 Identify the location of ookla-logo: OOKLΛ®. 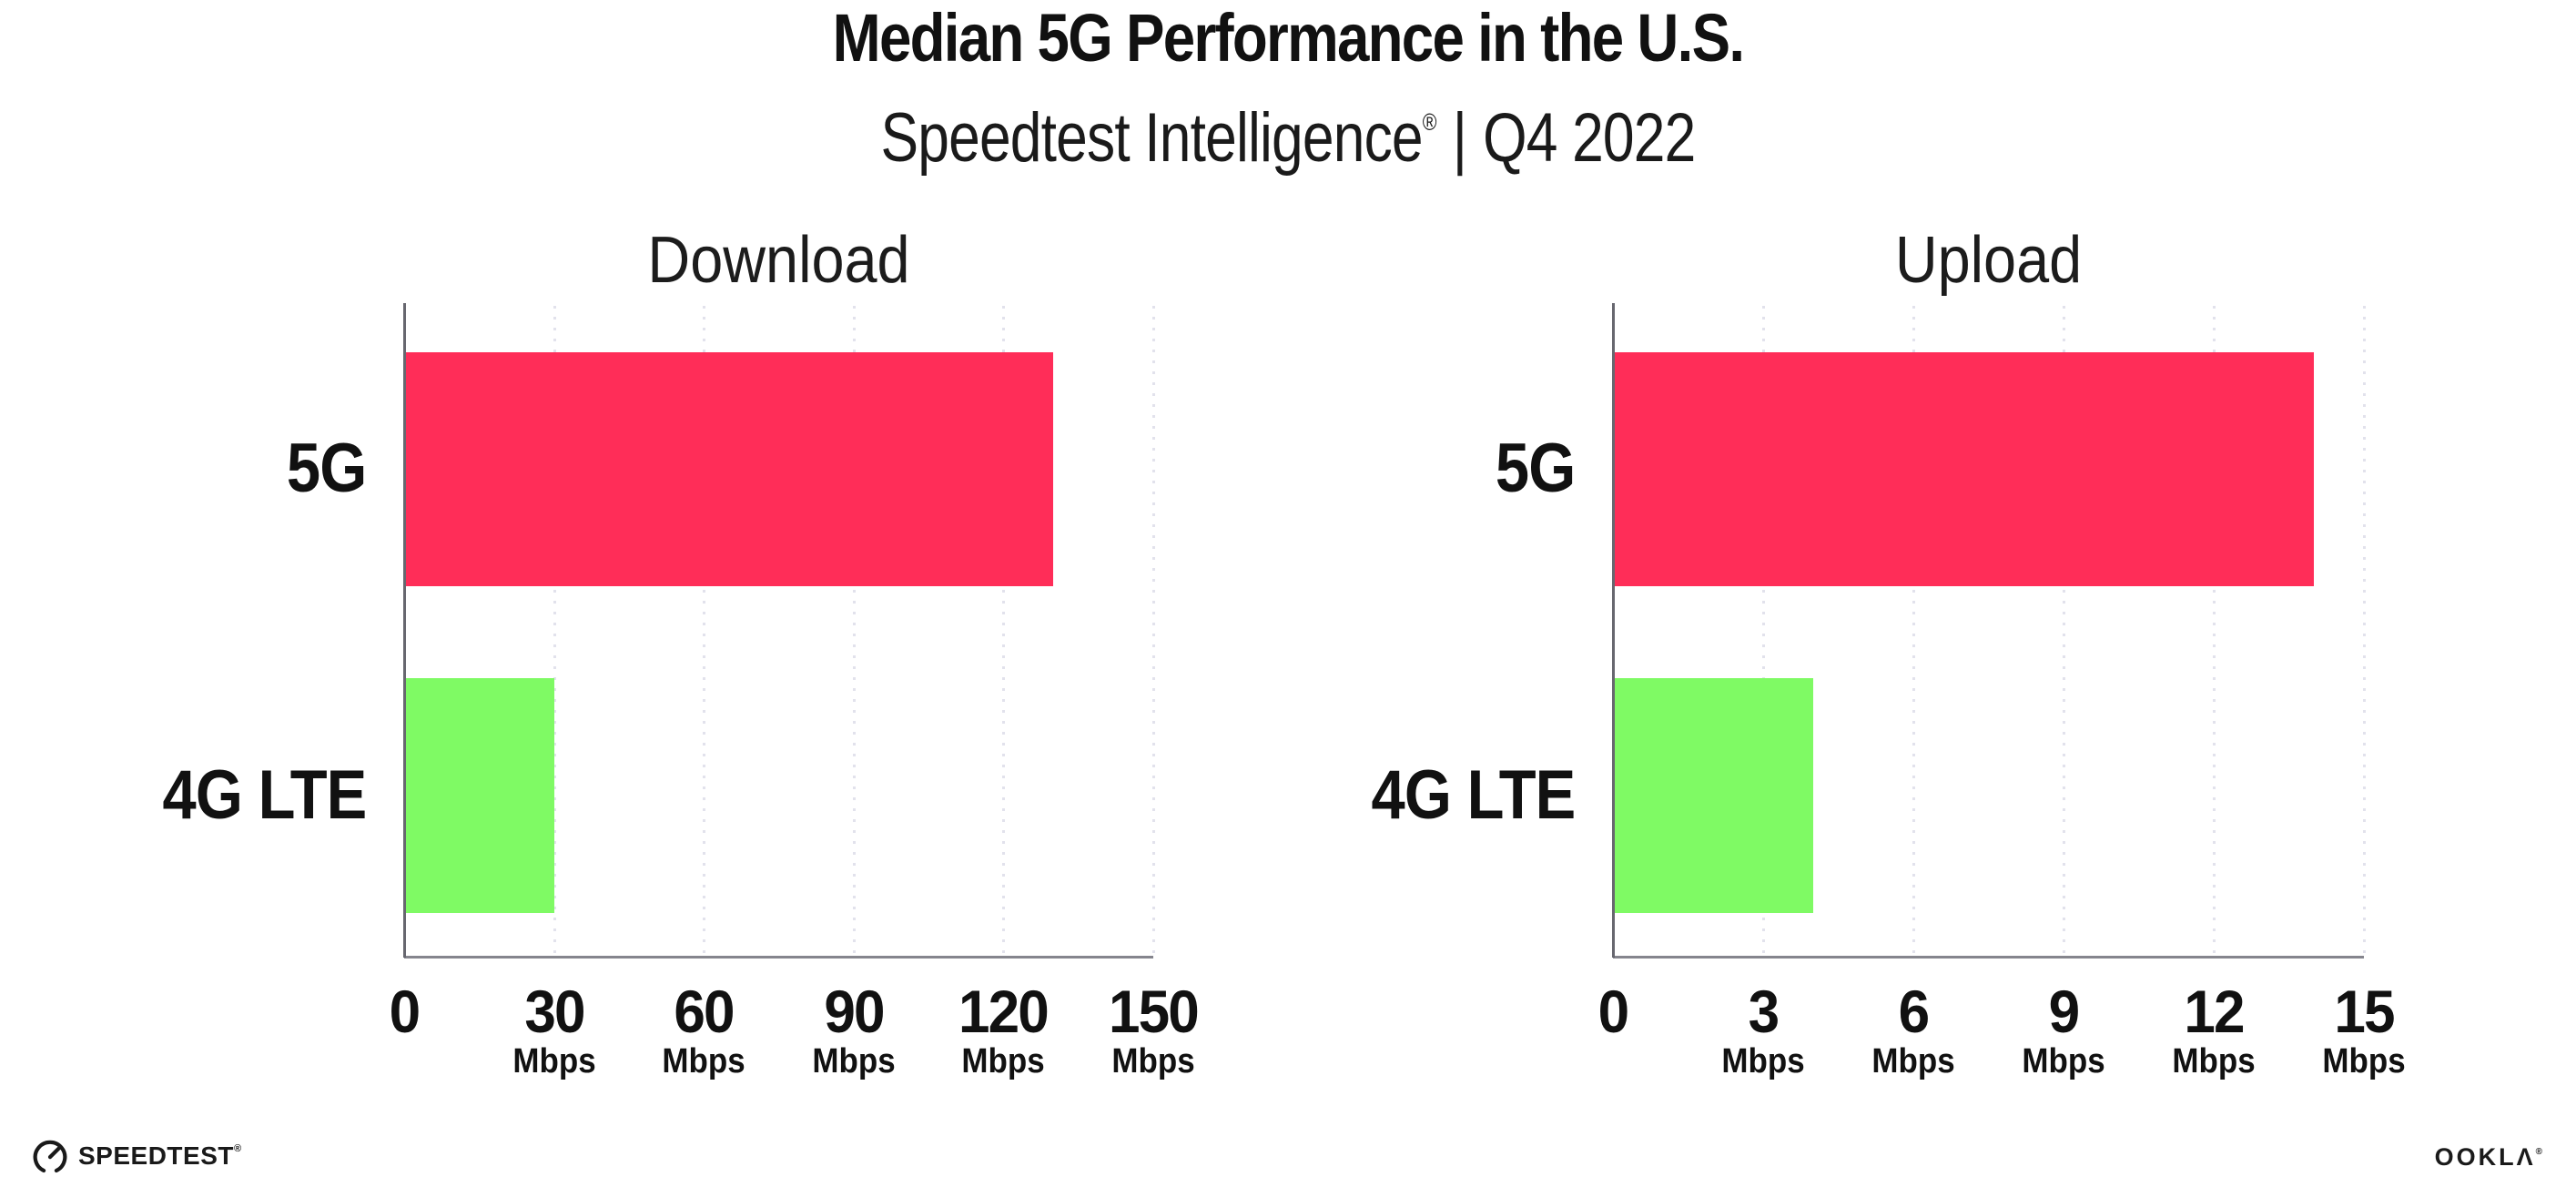
(2488, 1157).